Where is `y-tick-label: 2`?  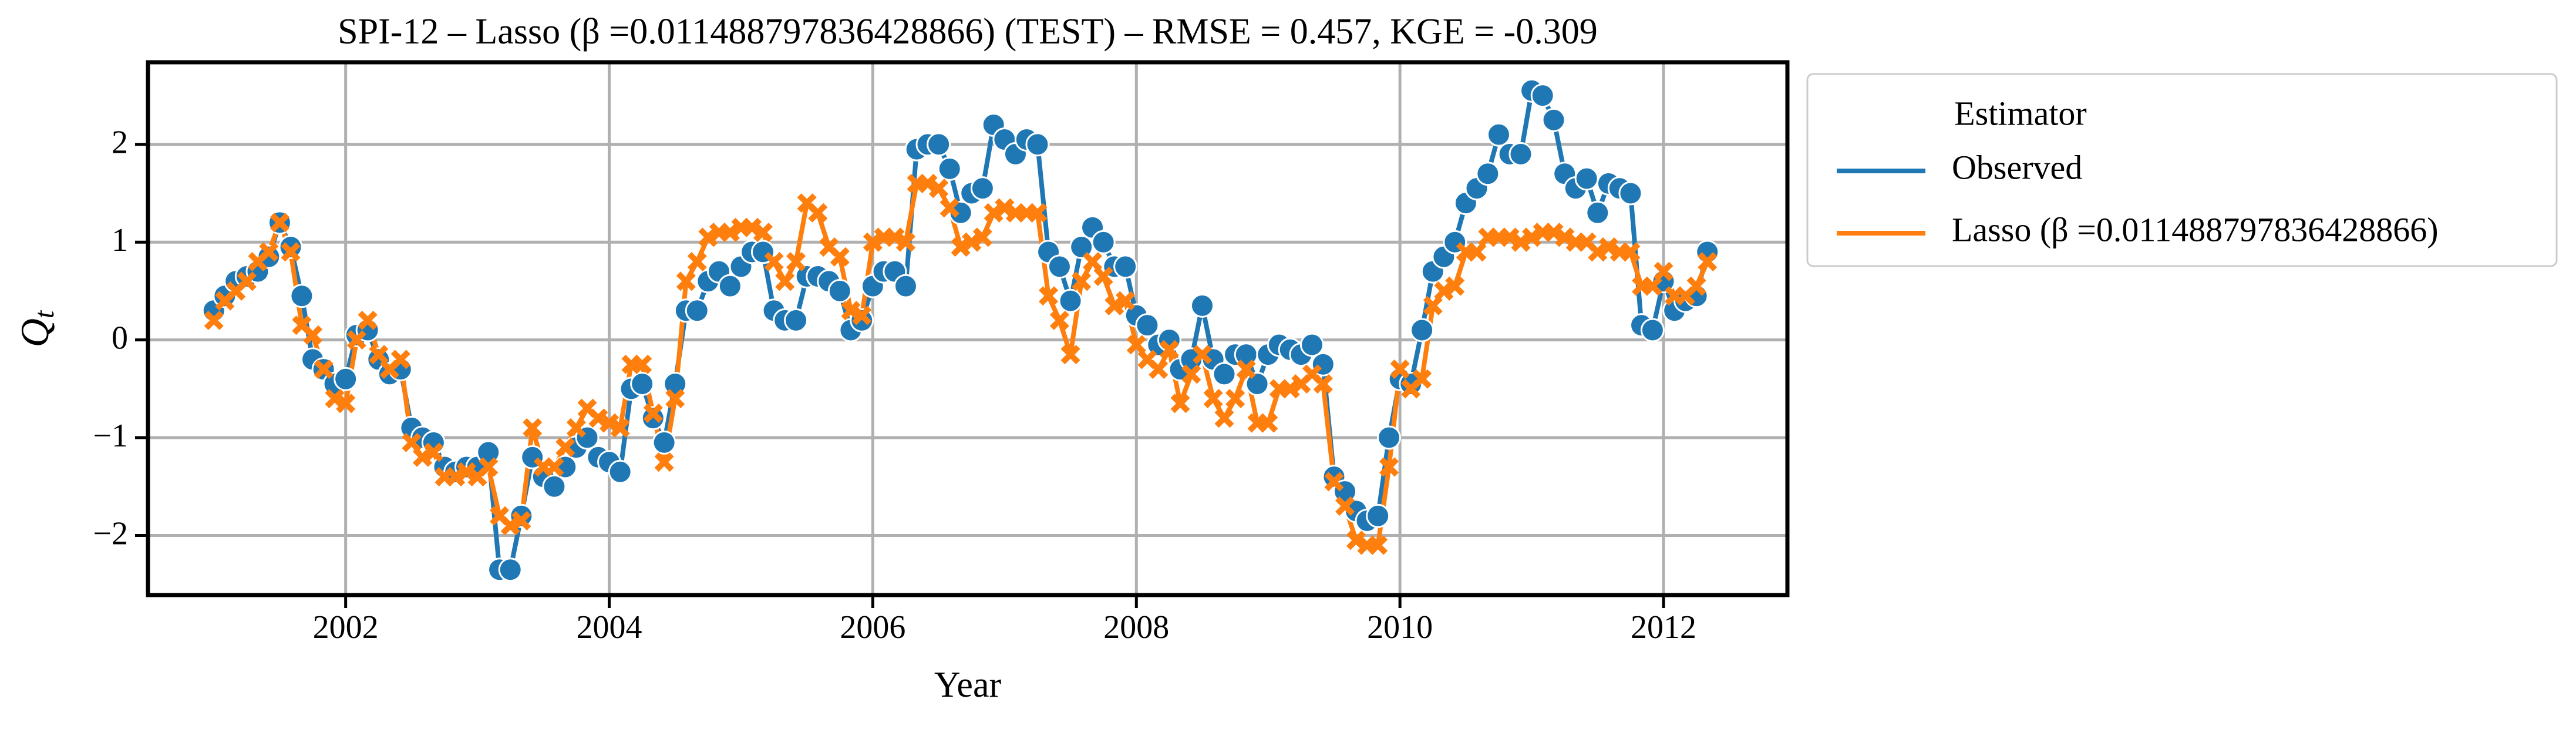
y-tick-label: 2 is located at coordinates (120, 143).